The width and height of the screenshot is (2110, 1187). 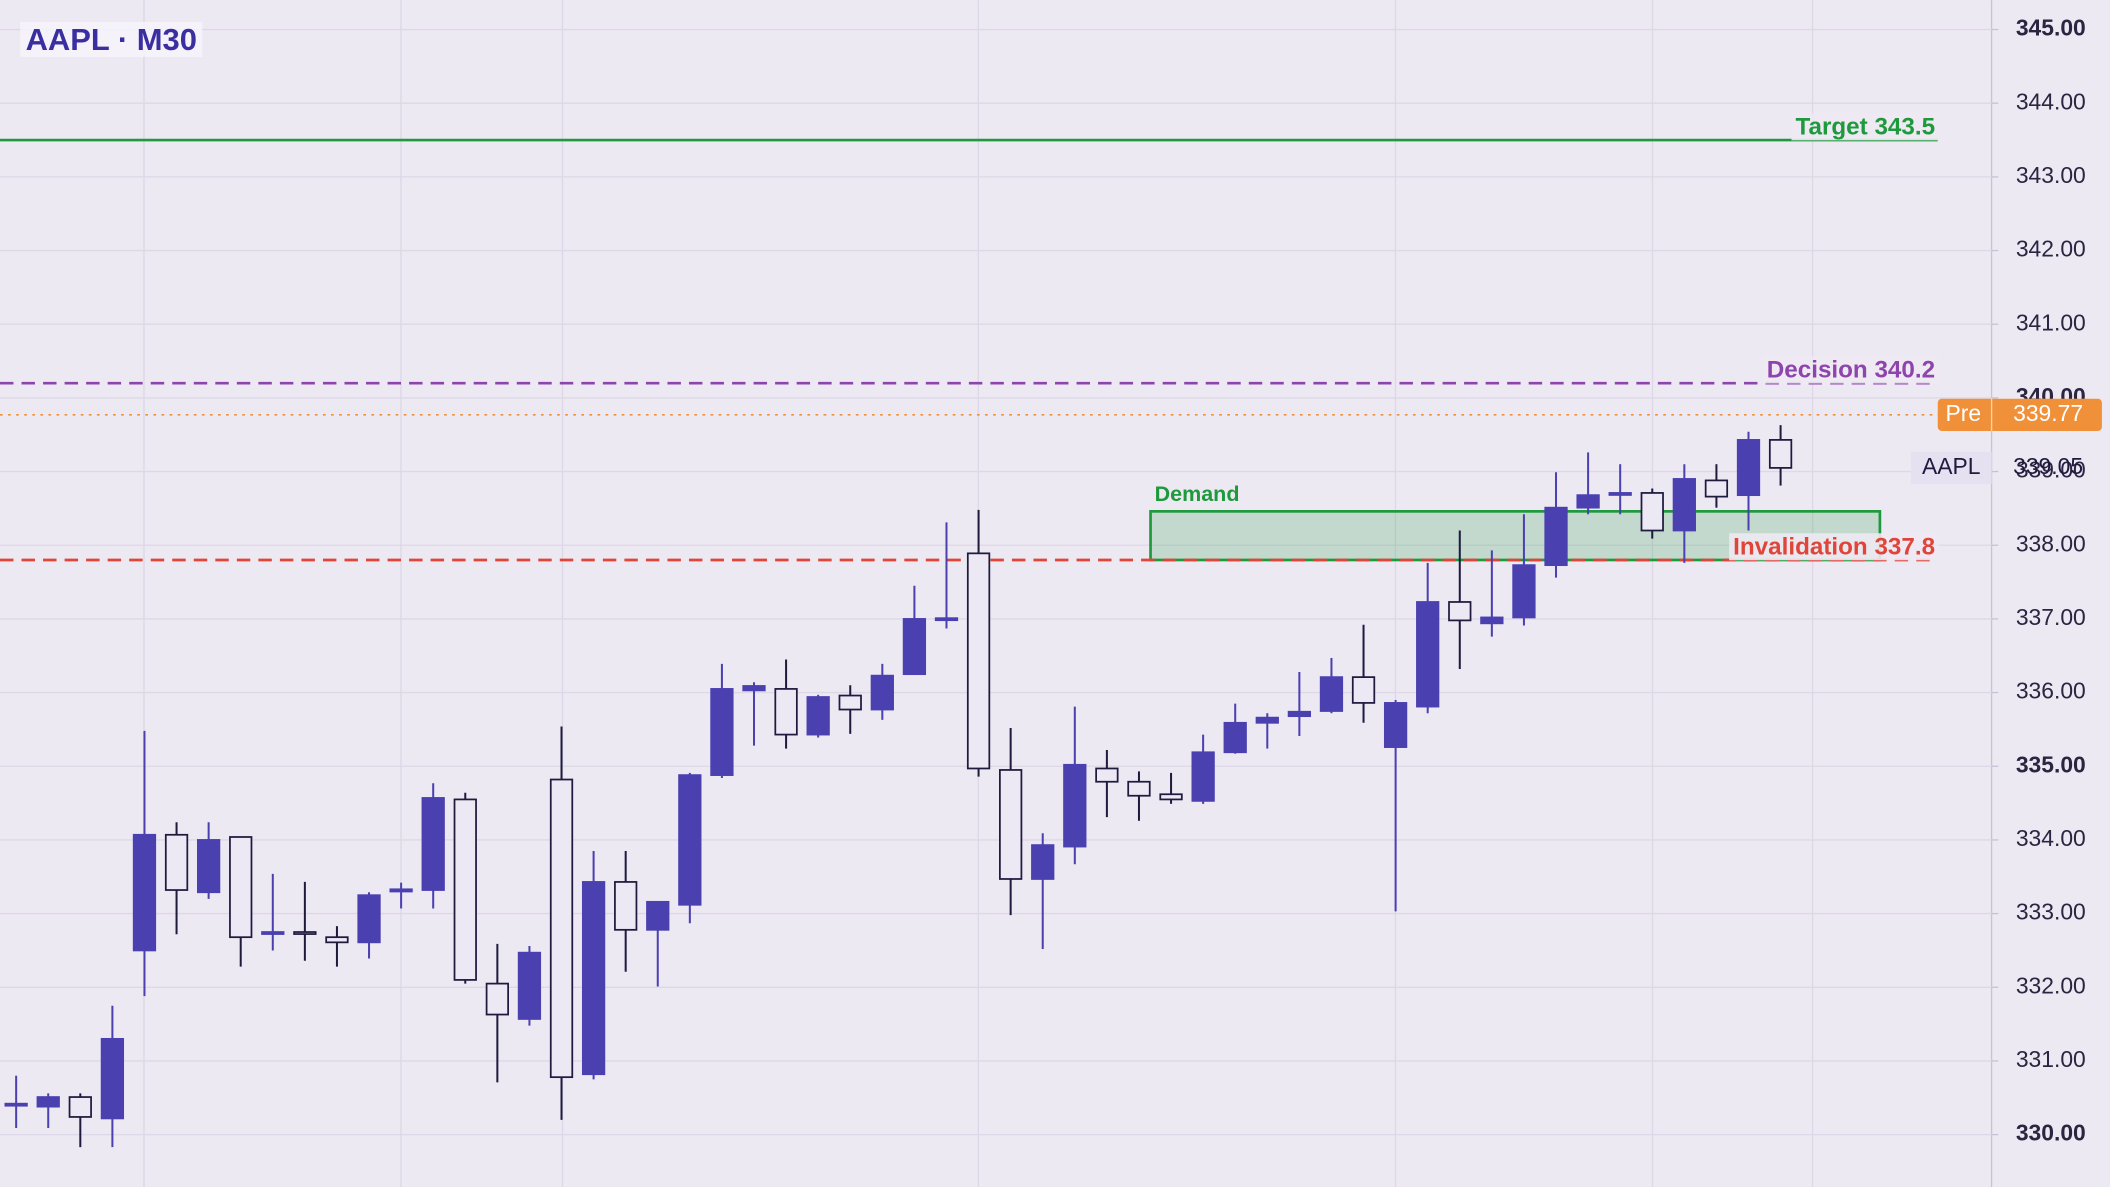 I want to click on y-tick-label: 339.00, so click(x=2051, y=470).